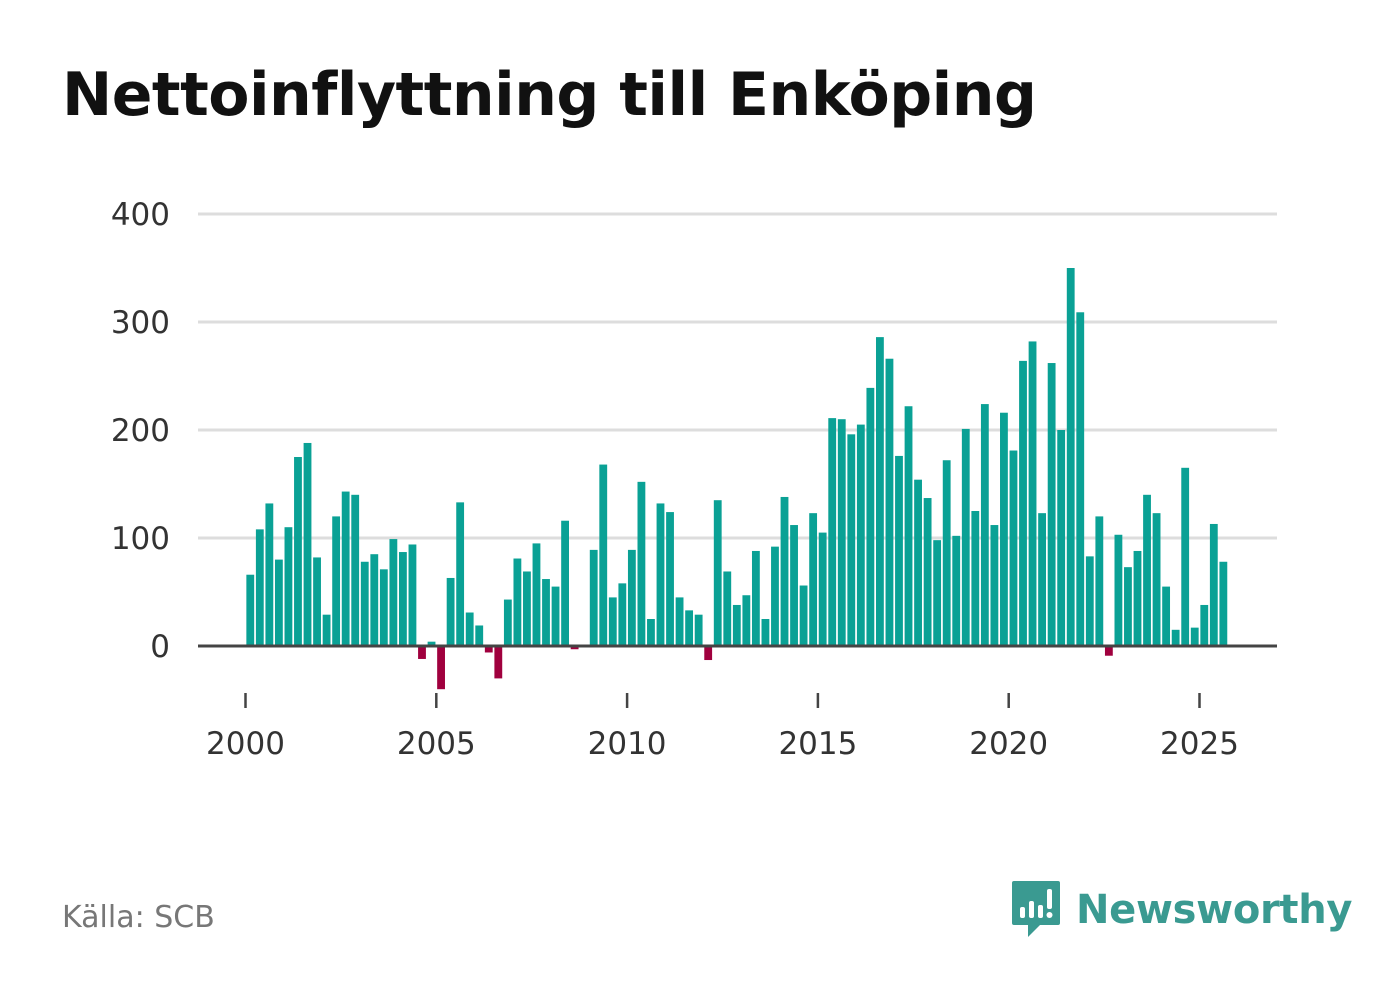 This screenshot has width=1382, height=999. What do you see at coordinates (245, 744) in the screenshot?
I see `x-tick-label: 2000` at bounding box center [245, 744].